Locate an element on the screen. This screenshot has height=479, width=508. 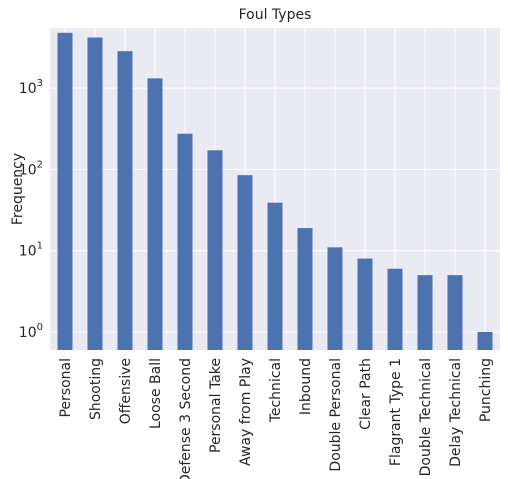
x-tick-label: Defense 3 Second is located at coordinates (186, 418).